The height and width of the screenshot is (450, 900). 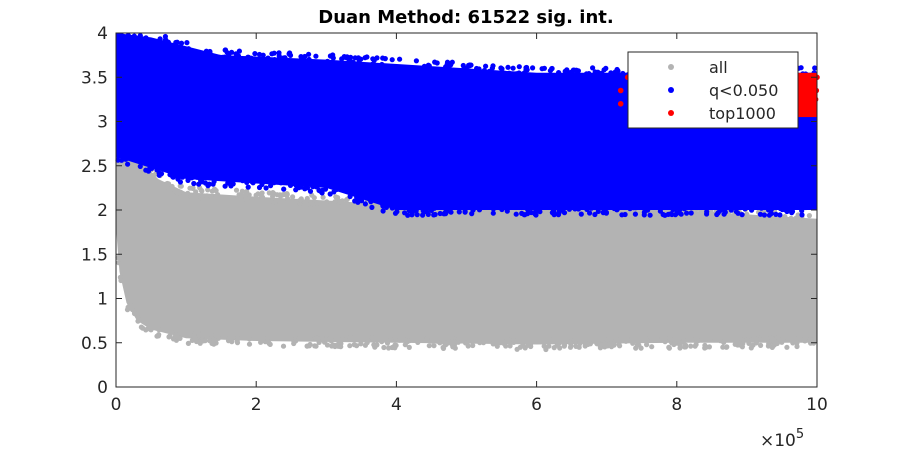 I want to click on legend-item: q<0.050, so click(x=723, y=90).